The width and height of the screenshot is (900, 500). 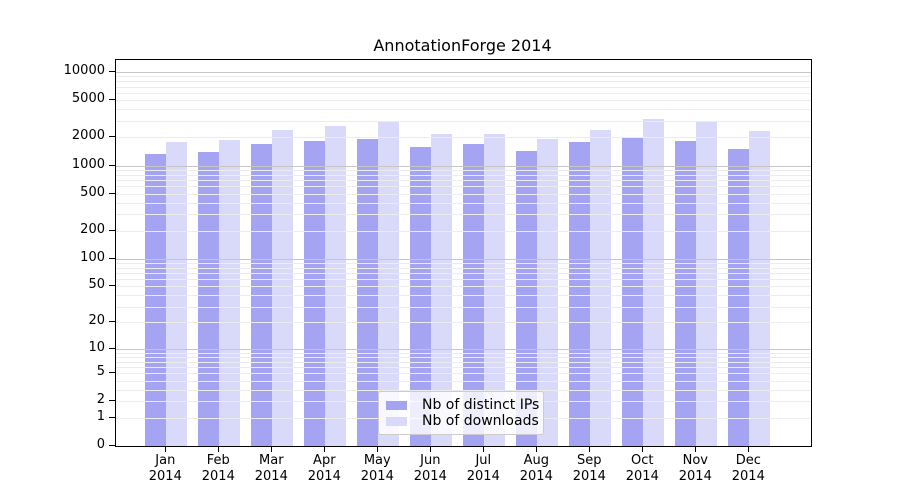 What do you see at coordinates (271, 468) in the screenshot?
I see `x-tick-label-mar: Mar 2014` at bounding box center [271, 468].